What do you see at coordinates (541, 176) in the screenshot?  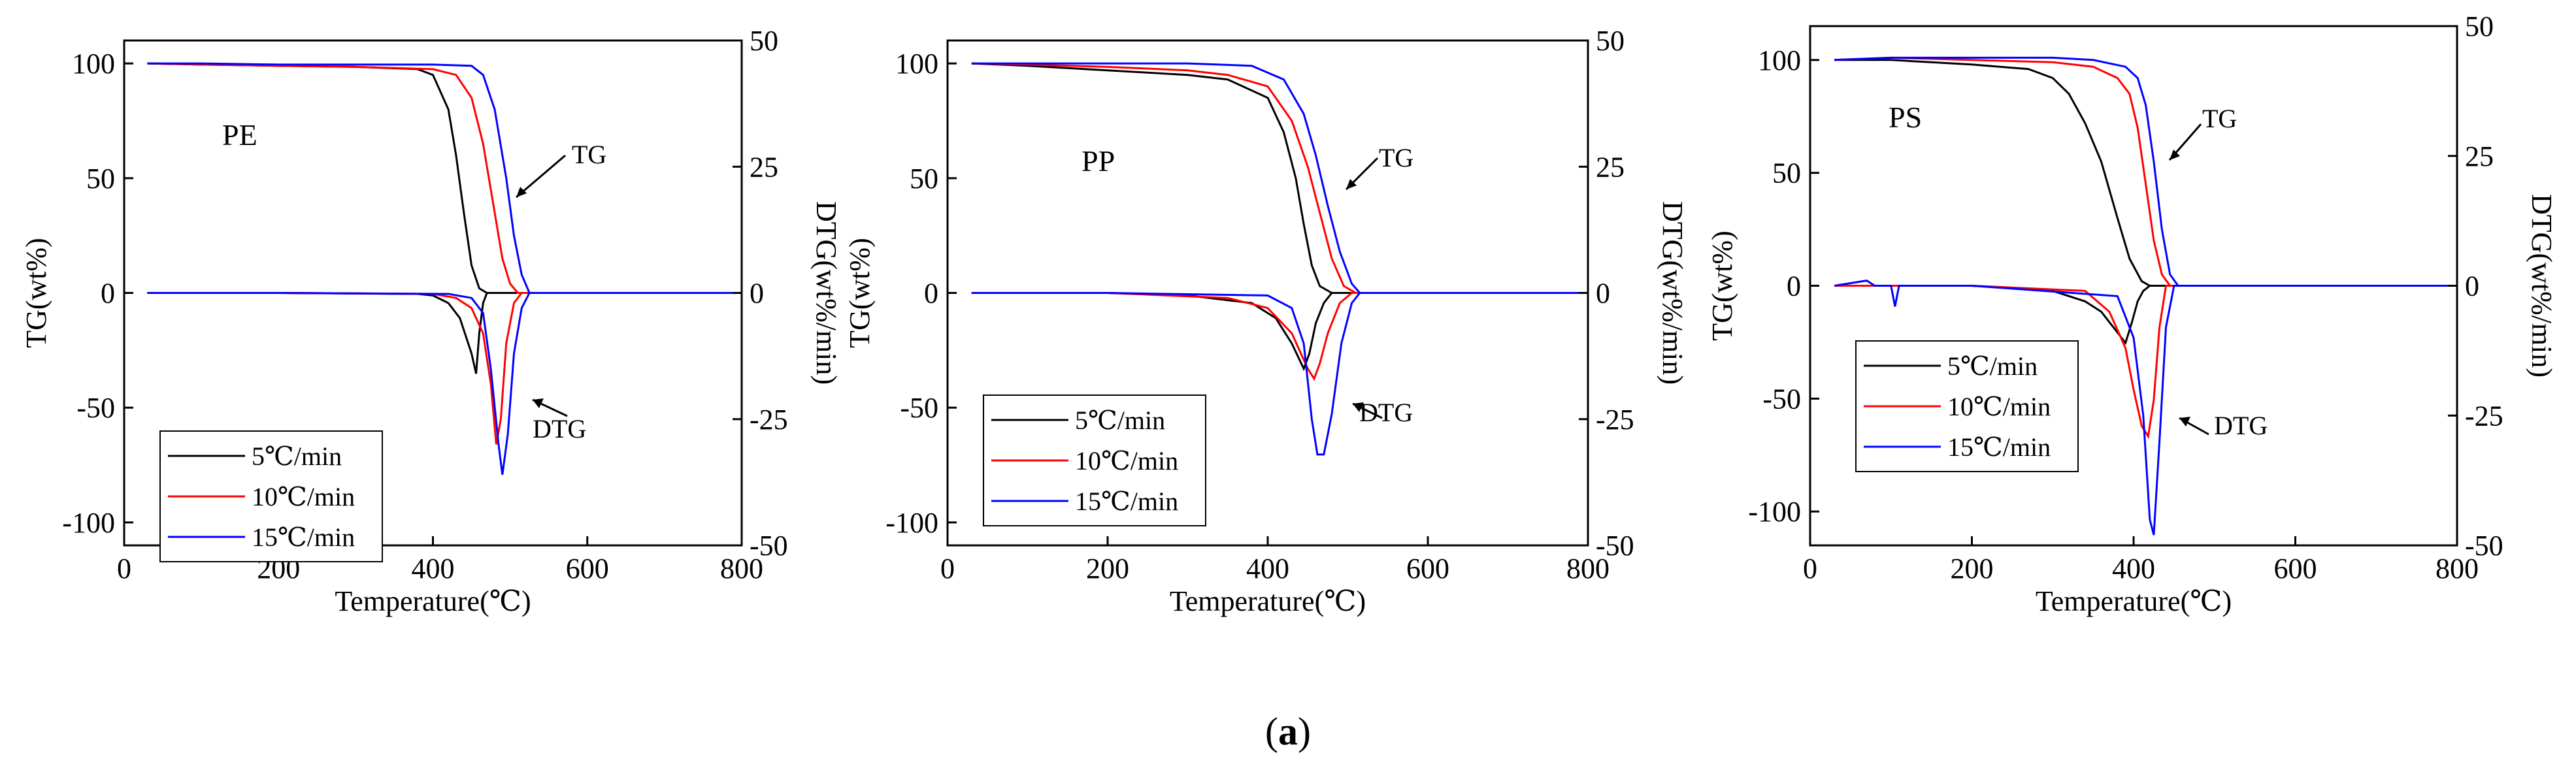 I see `tg-arrow` at bounding box center [541, 176].